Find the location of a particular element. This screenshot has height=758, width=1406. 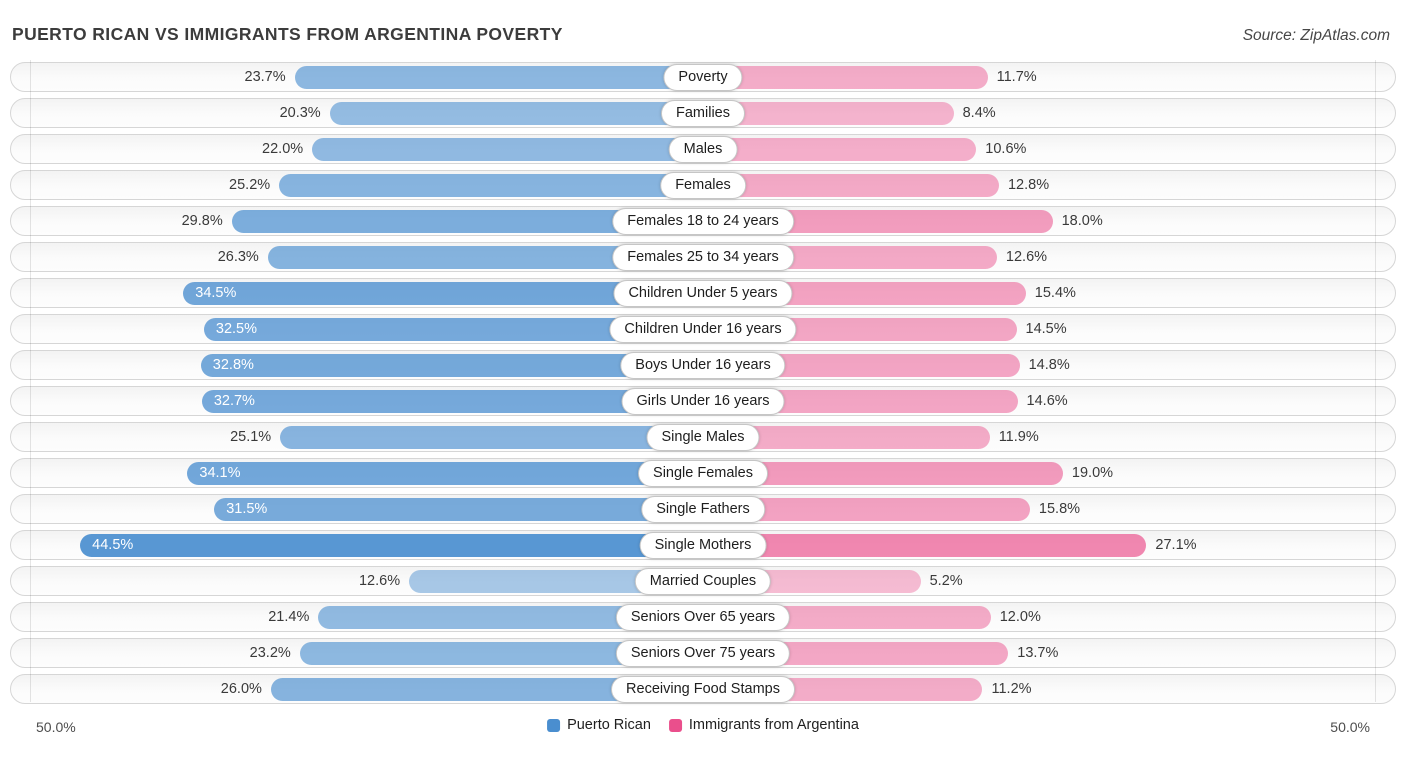

chart-row: 44.5% 27.1% Single Mothers is located at coordinates (703, 545).